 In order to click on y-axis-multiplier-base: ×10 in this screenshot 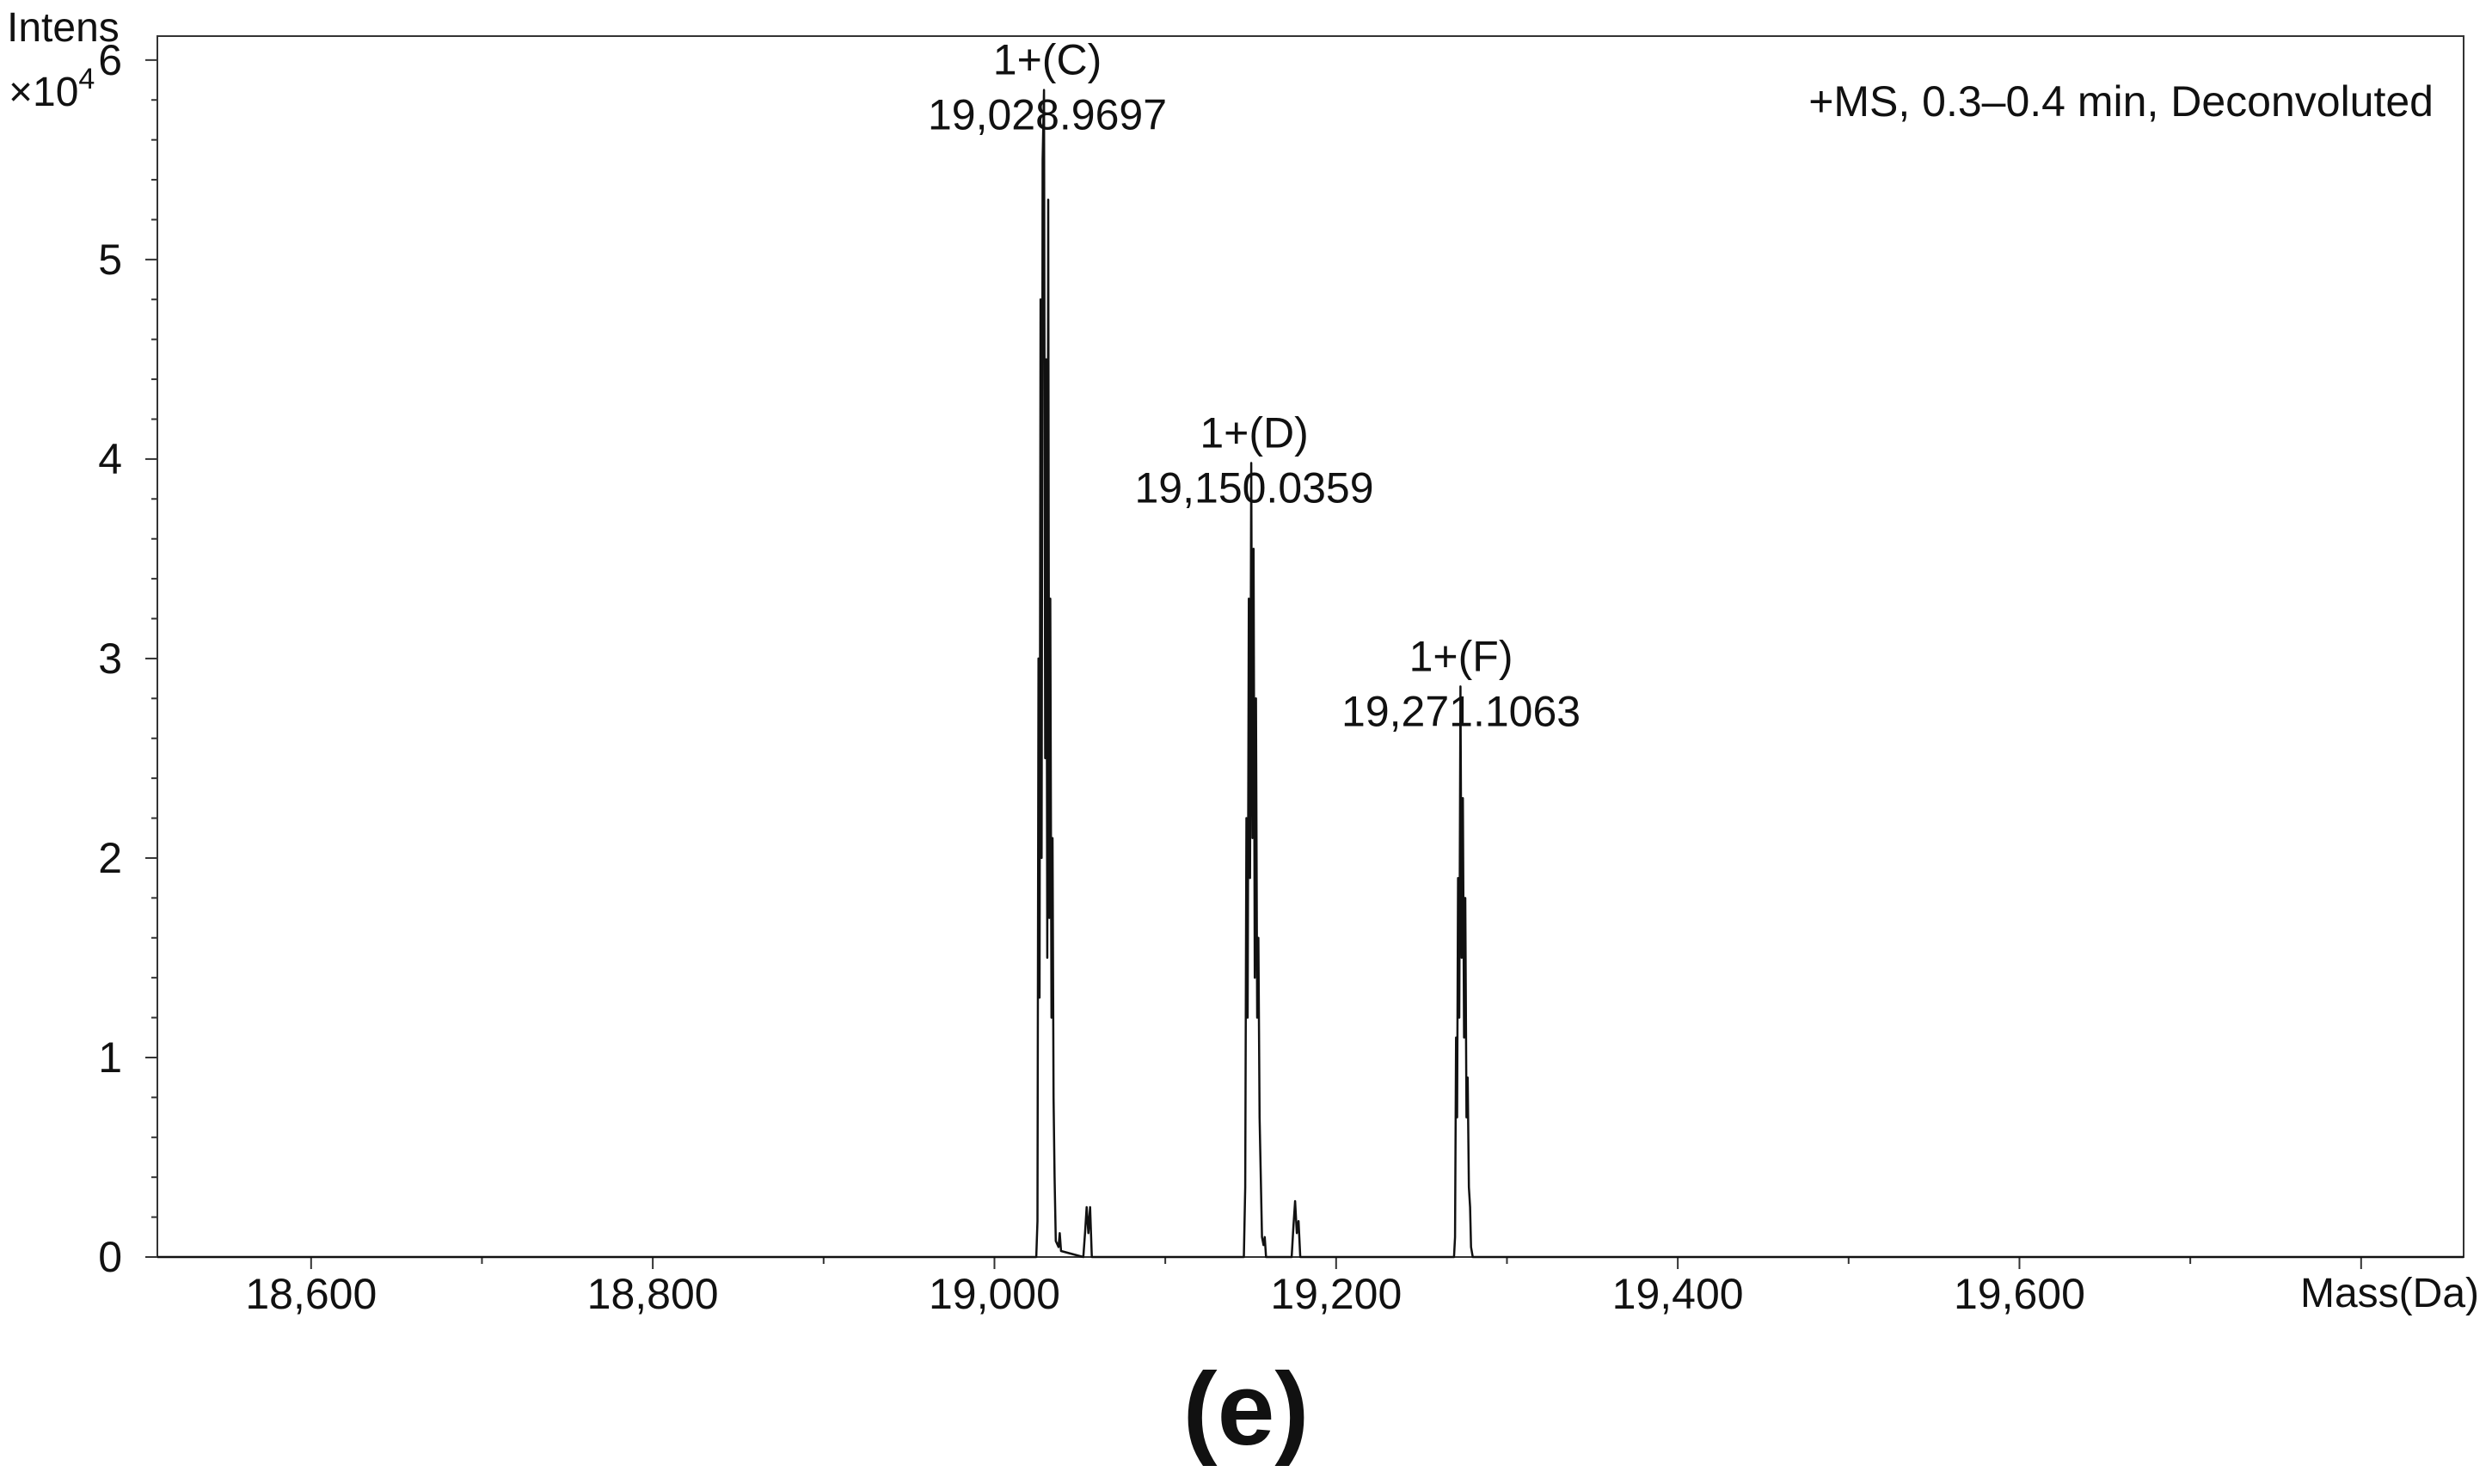, I will do `click(44, 92)`.